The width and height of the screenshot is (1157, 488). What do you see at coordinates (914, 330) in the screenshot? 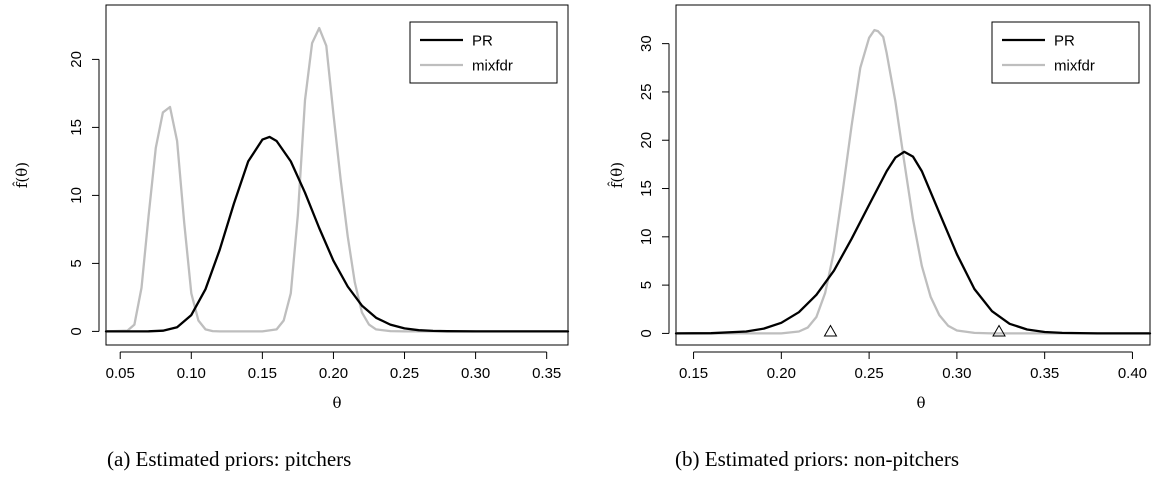
I see `marker-group` at bounding box center [914, 330].